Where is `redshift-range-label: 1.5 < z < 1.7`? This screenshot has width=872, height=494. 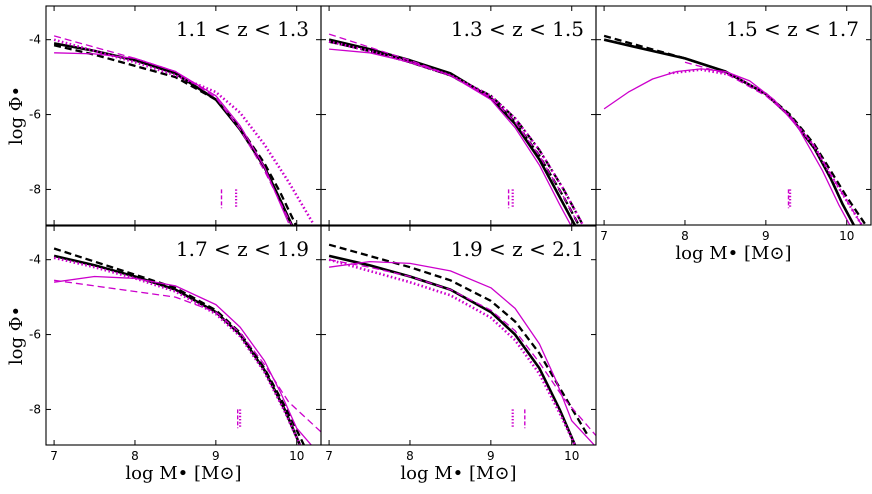 redshift-range-label: 1.5 < z < 1.7 is located at coordinates (792, 29).